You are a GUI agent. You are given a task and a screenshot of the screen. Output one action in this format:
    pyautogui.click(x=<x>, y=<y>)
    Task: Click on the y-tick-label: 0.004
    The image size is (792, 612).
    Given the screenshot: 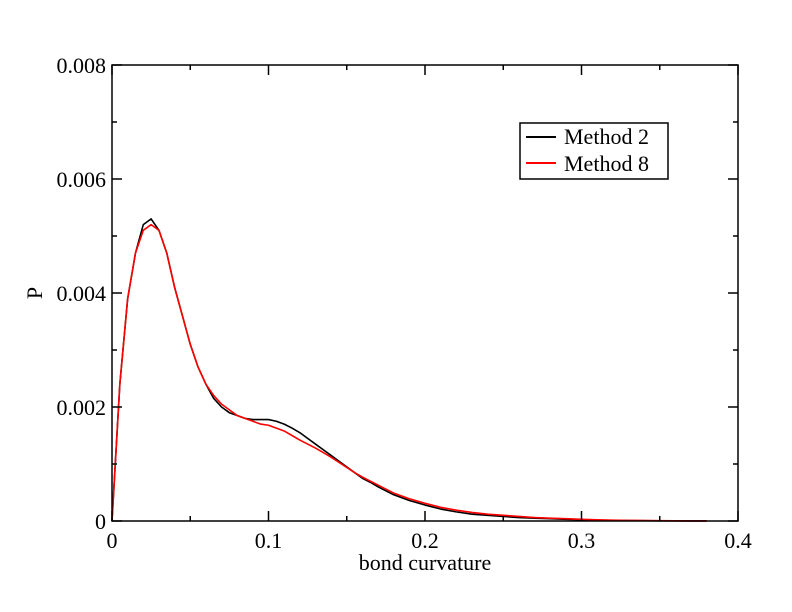 What is the action you would take?
    pyautogui.click(x=82, y=293)
    